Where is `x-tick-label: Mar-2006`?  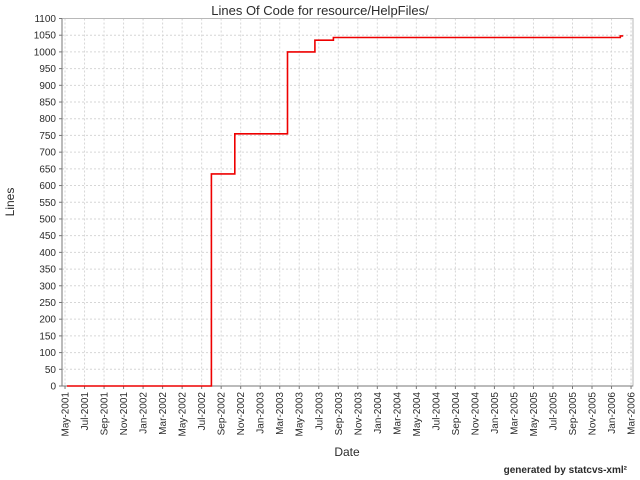
x-tick-label: Mar-2006 is located at coordinates (632, 413).